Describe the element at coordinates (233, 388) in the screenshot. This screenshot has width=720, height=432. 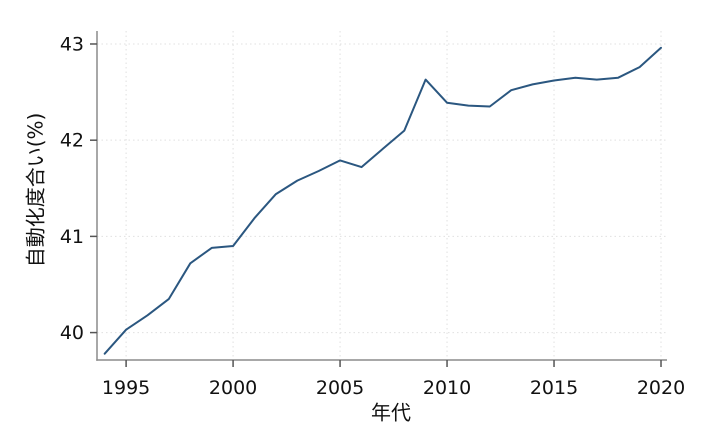
I see `x-tick-label: 2000` at that location.